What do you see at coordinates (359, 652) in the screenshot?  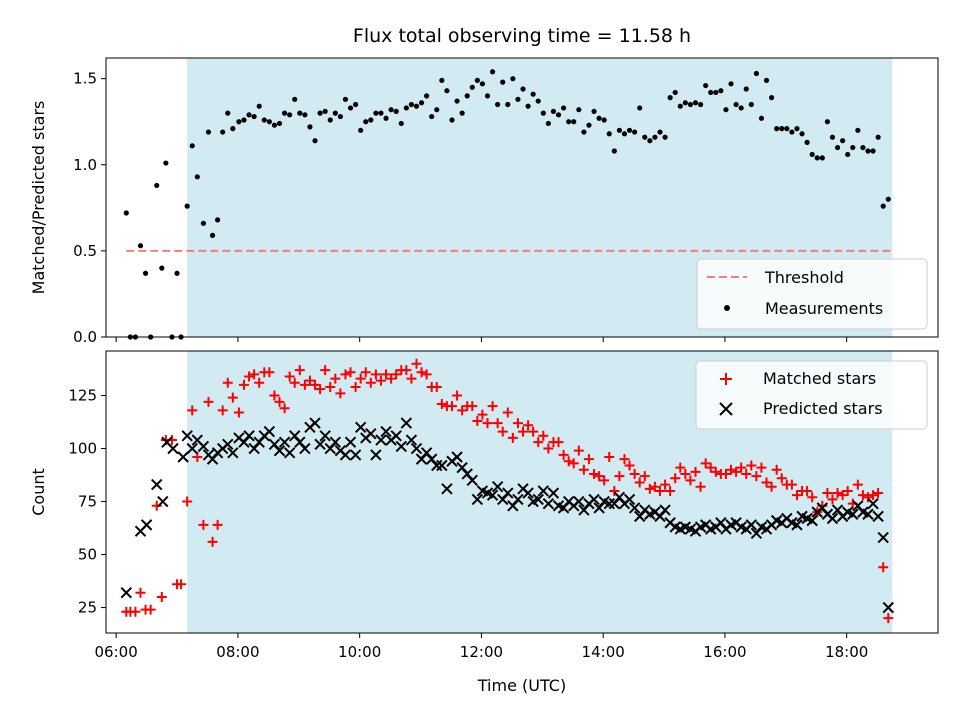 I see `x-tick-label: 10:00` at bounding box center [359, 652].